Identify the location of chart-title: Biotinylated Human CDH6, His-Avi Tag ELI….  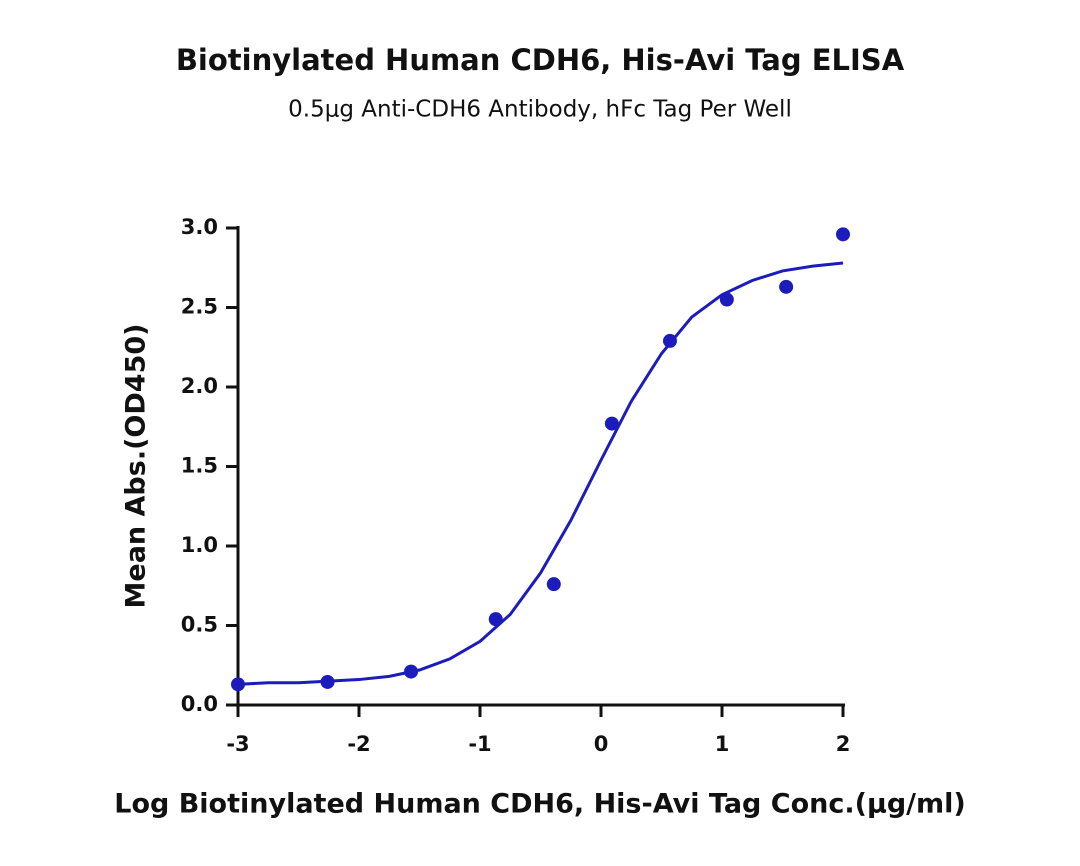
(540, 60).